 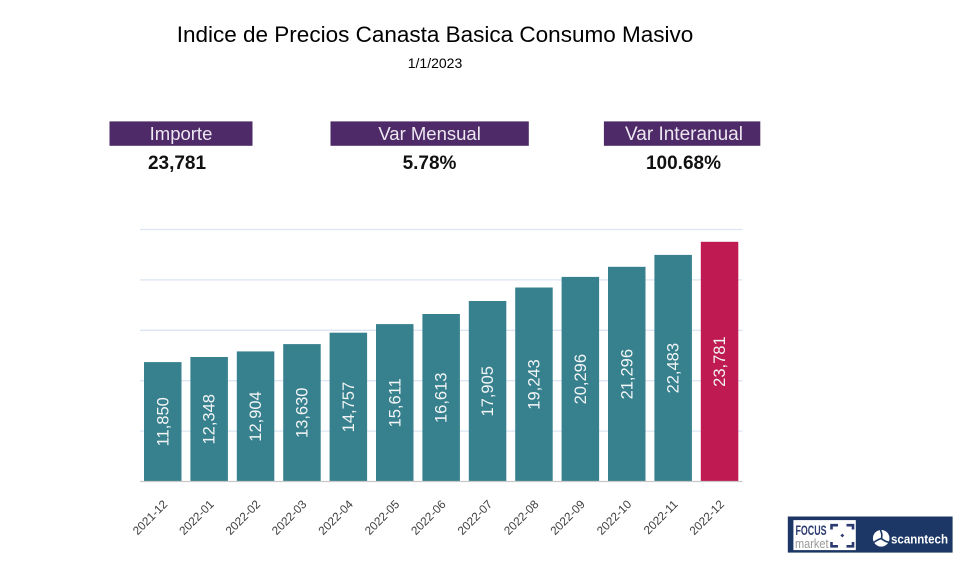 I want to click on svg-text: 1/1/2023, so click(x=435, y=63).